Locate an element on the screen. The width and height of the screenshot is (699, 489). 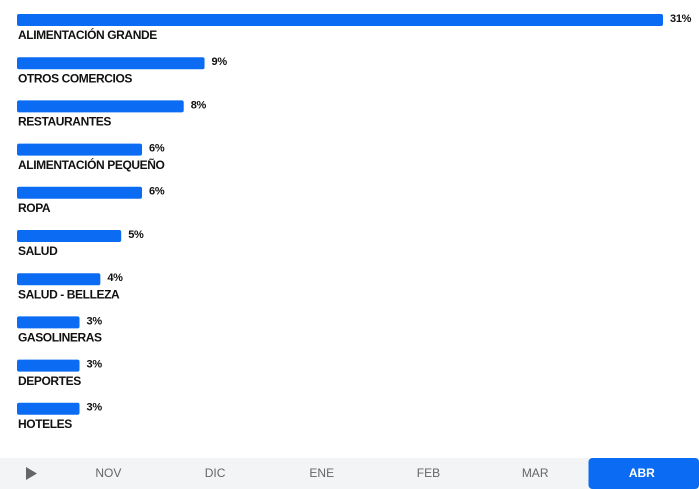
selected-month-bg is located at coordinates (643, 473).